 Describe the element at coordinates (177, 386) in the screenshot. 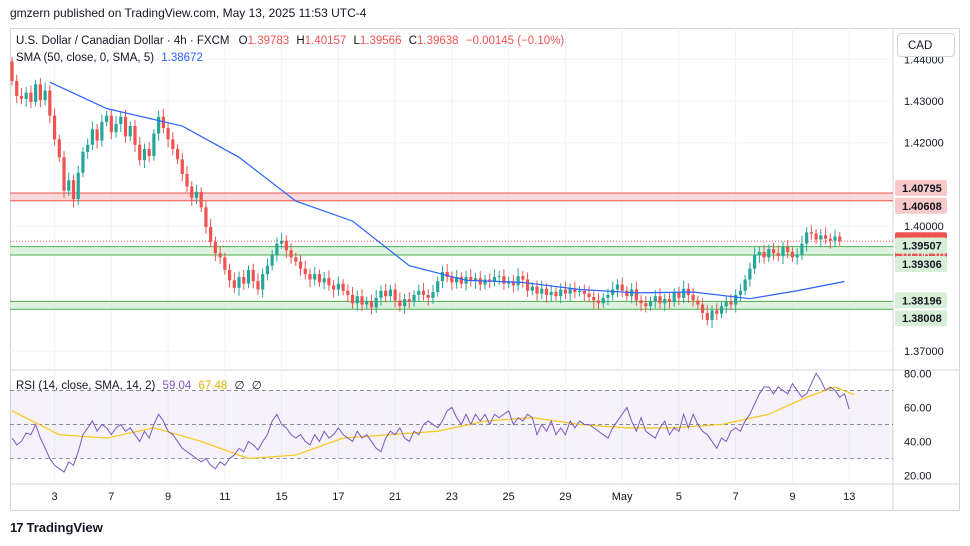

I see `rsi-value: 59.04` at that location.